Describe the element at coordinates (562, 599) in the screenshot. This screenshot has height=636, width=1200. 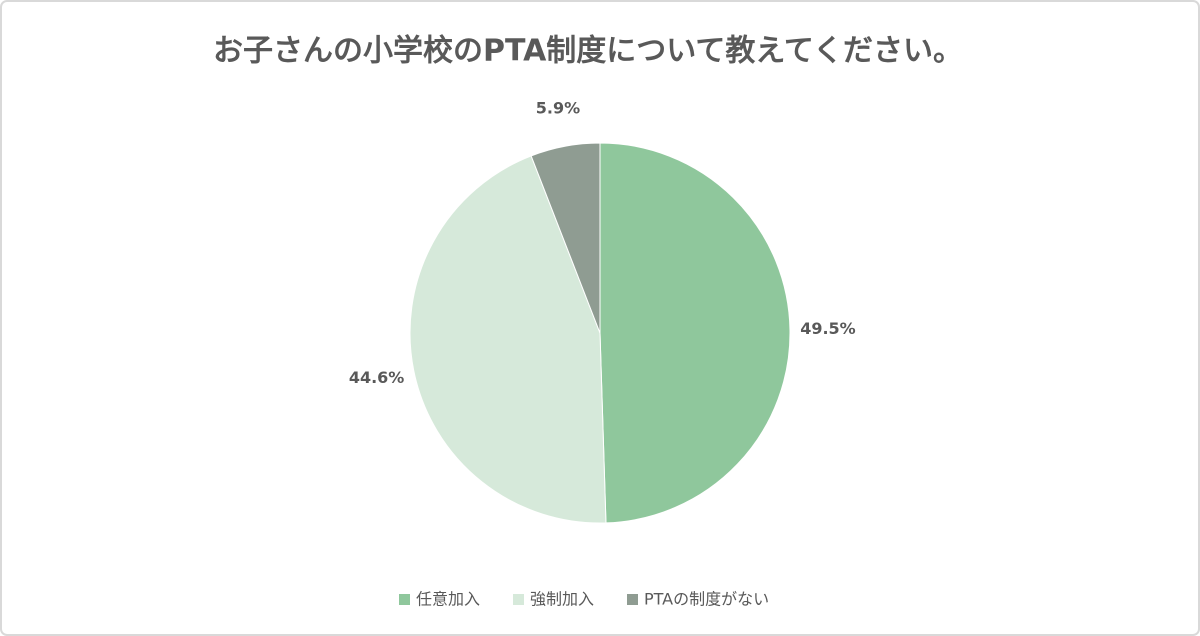
I see `legend-label: 強制加入` at that location.